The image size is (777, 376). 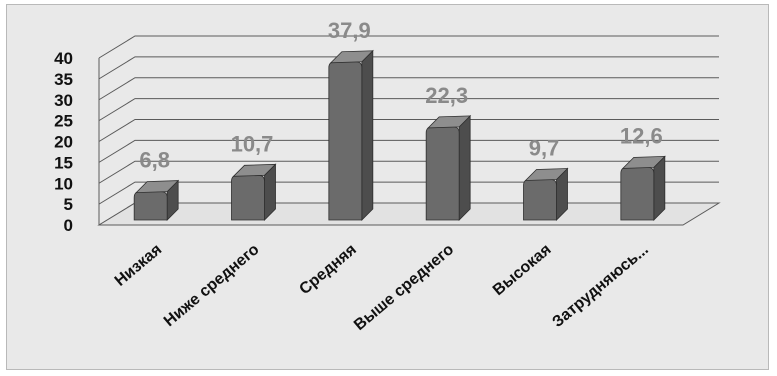 I want to click on y-tick-label: 5, so click(x=68, y=204).